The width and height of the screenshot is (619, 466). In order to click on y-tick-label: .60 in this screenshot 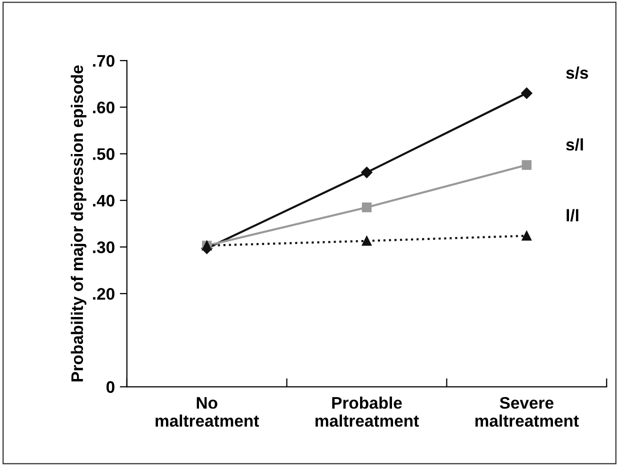, I will do `click(103, 108)`.